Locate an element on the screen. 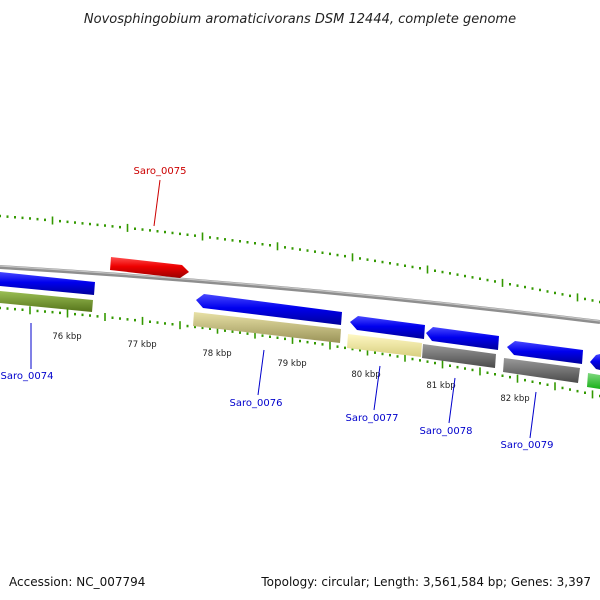 This screenshot has width=600, height=600. gene-label-saro-0074: Saro_0074 is located at coordinates (27, 376).